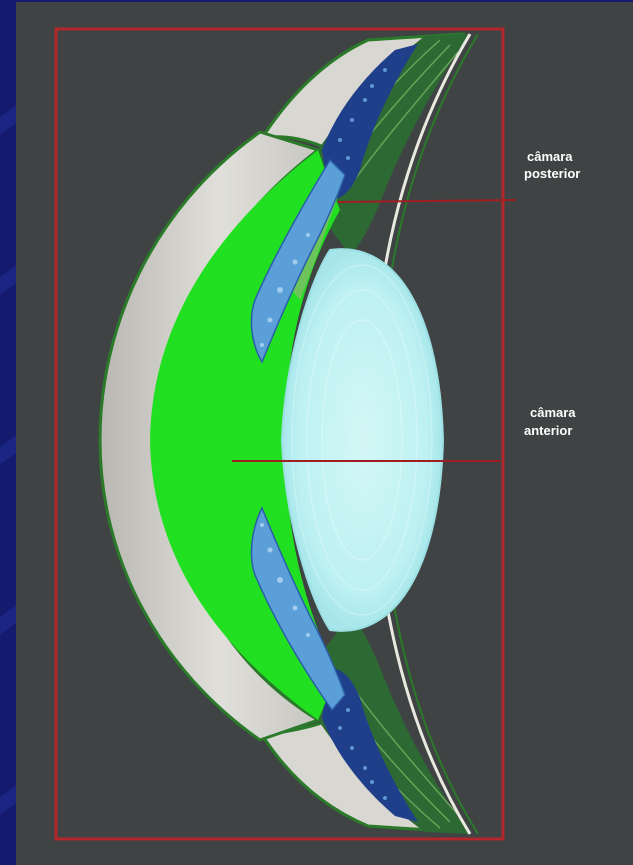 This screenshot has width=633, height=865. What do you see at coordinates (298, 609) in the screenshot?
I see `iris-bottom` at bounding box center [298, 609].